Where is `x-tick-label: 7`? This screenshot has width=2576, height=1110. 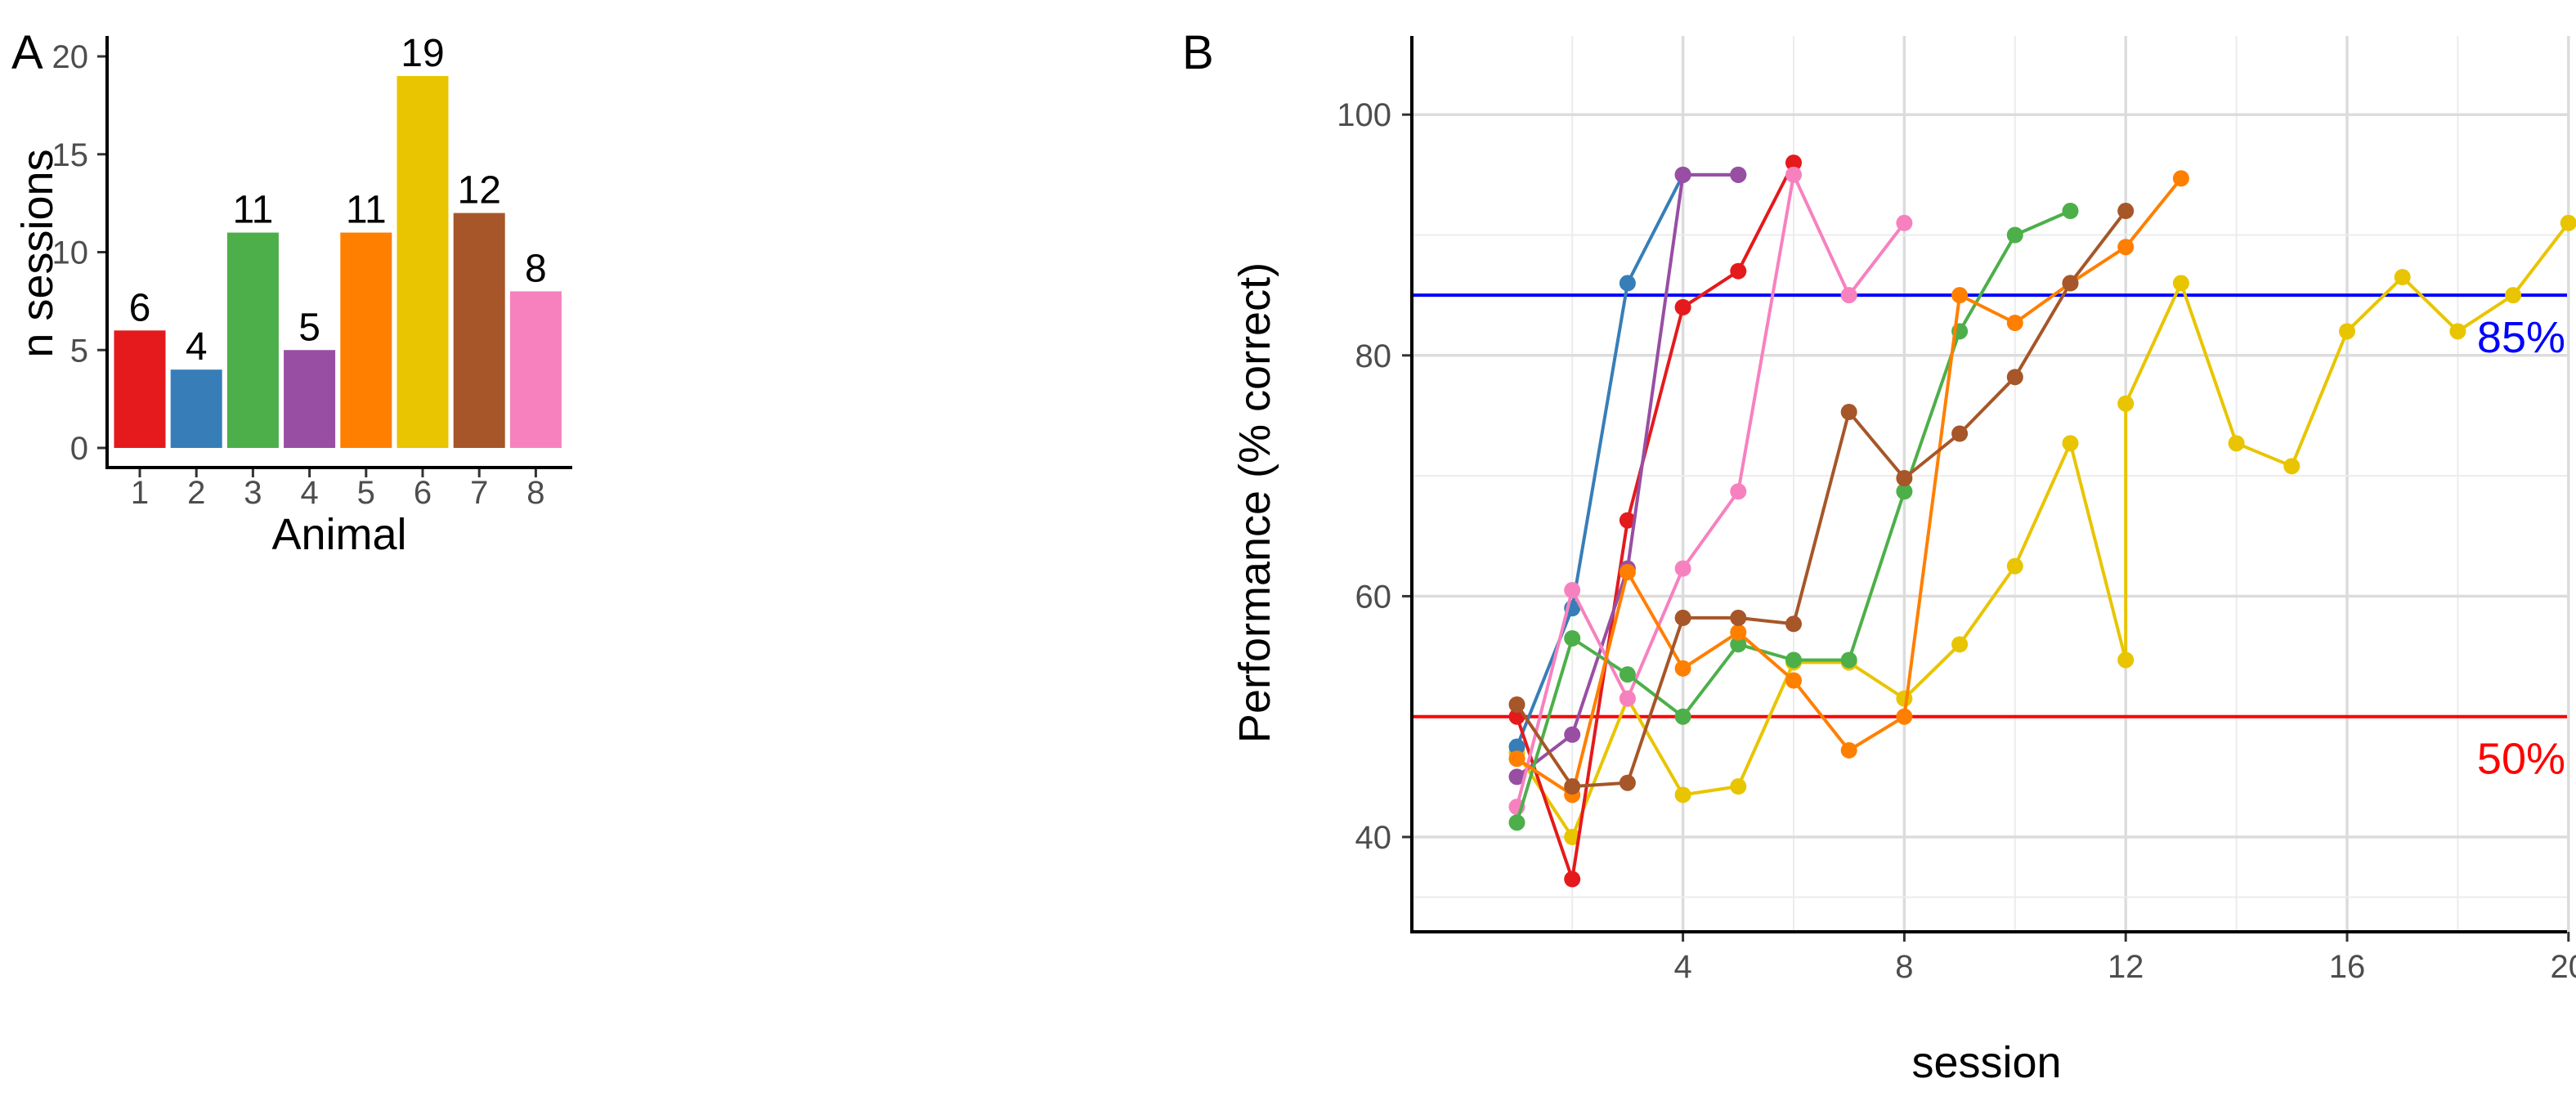
x-tick-label: 7 is located at coordinates (479, 493).